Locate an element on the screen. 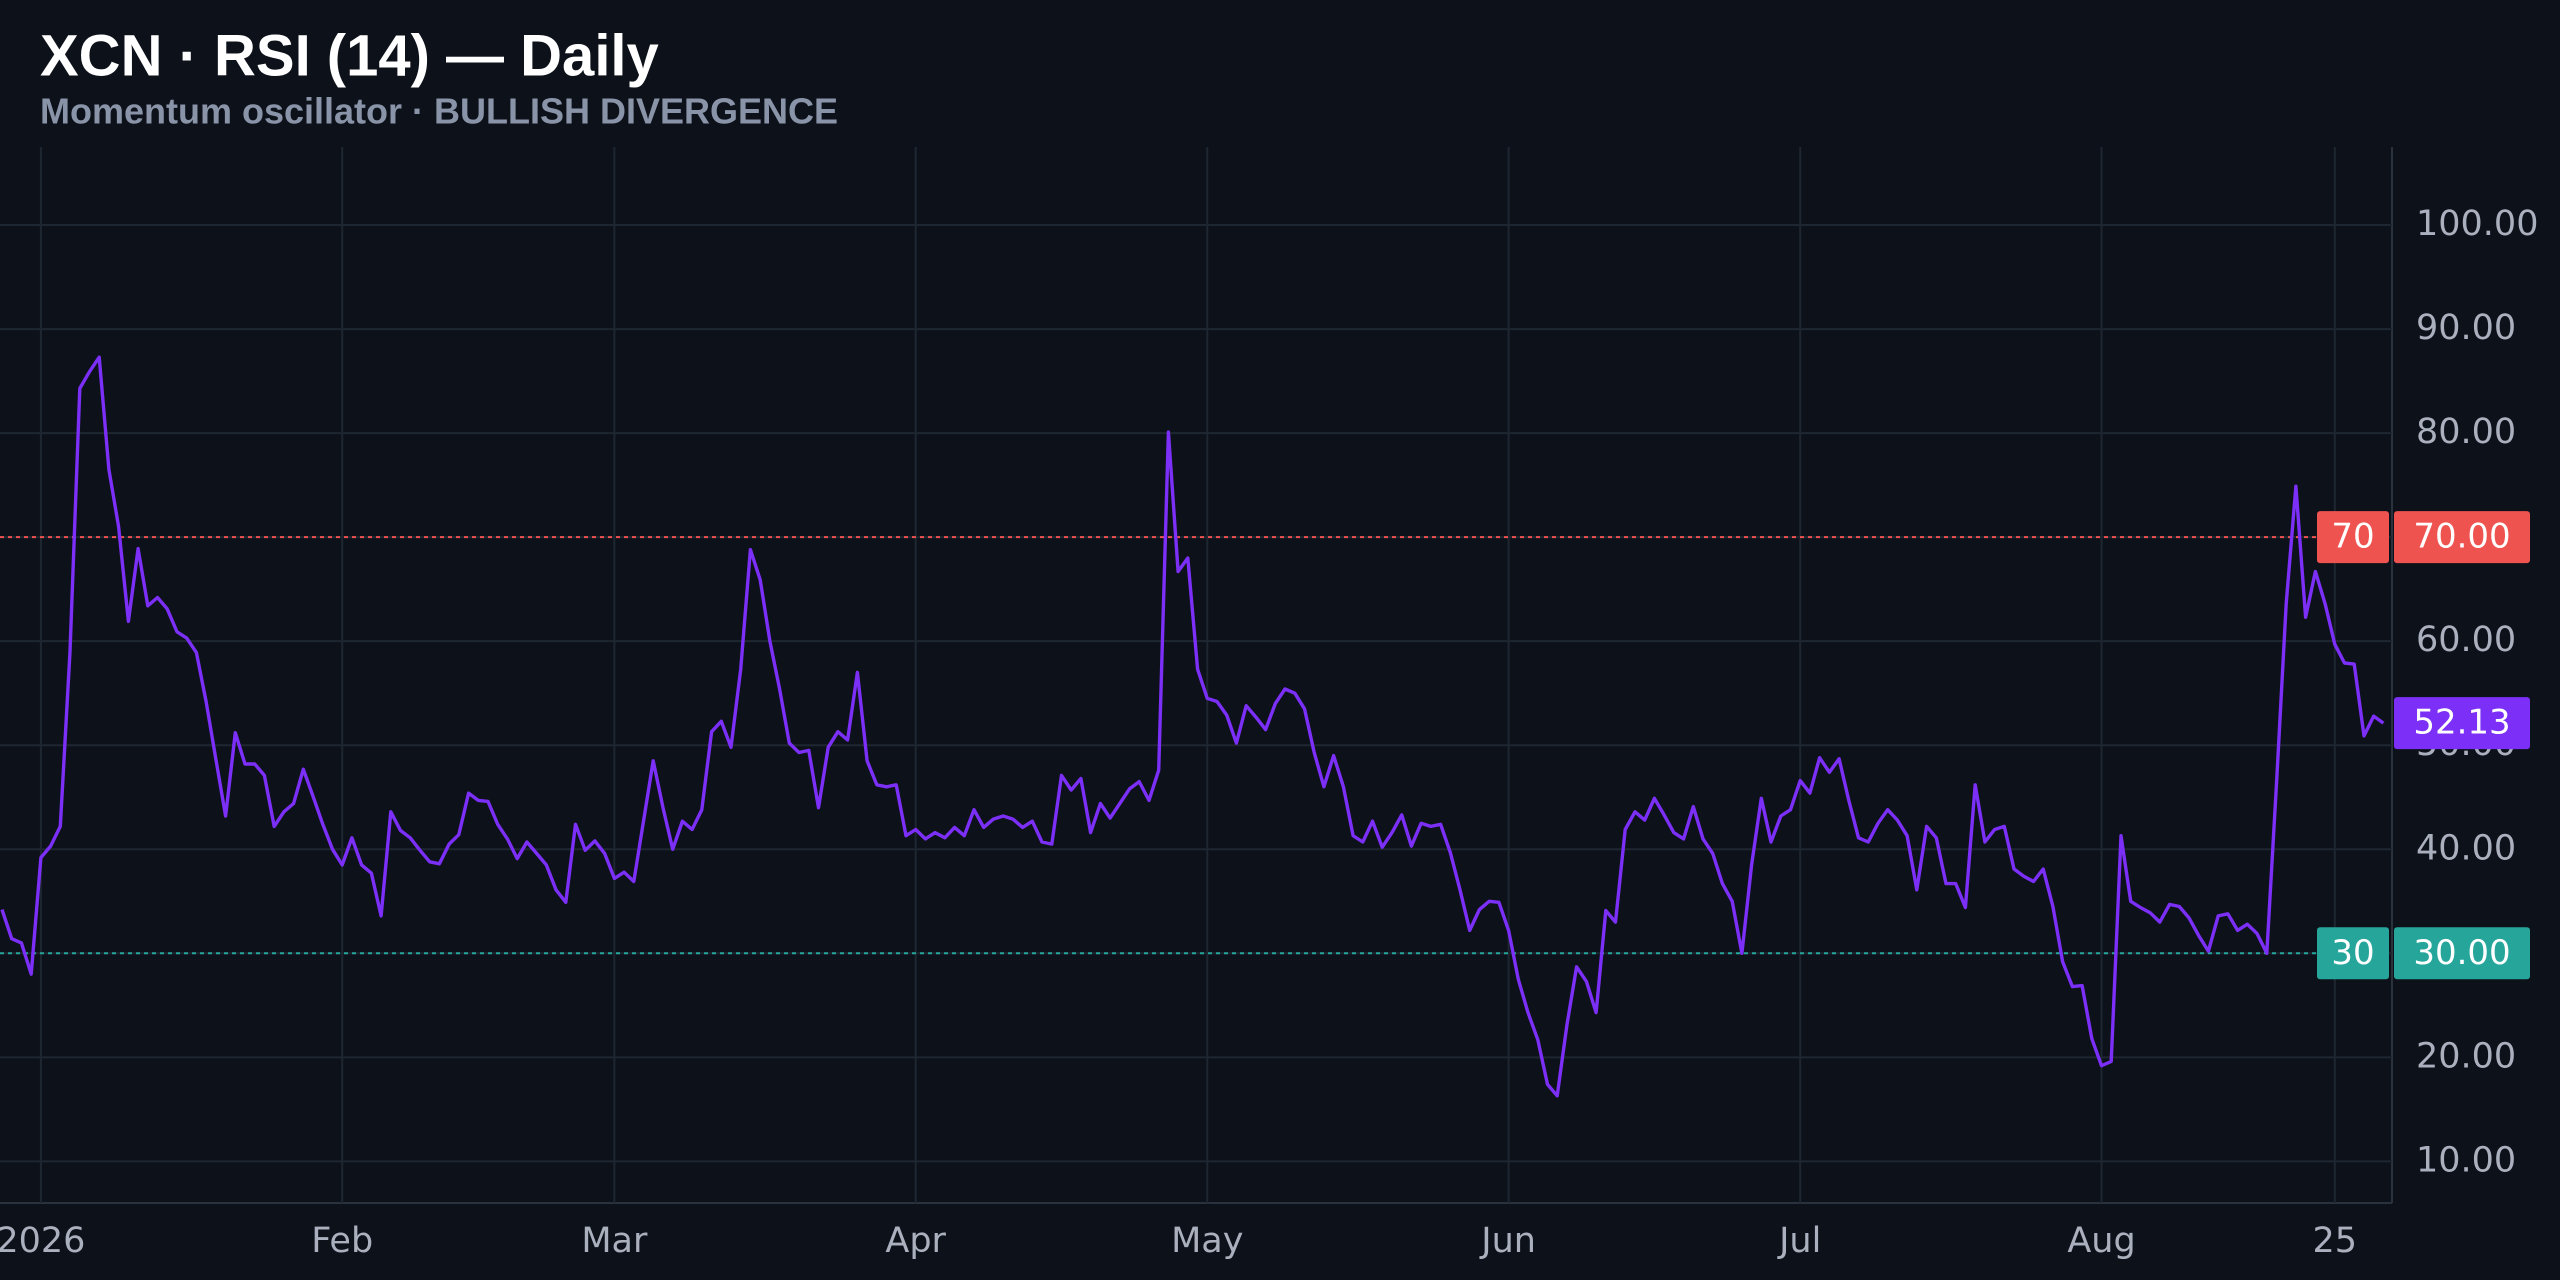 Image resolution: width=2560 pixels, height=1280 pixels. level-badge-label: 70 is located at coordinates (2352, 537).